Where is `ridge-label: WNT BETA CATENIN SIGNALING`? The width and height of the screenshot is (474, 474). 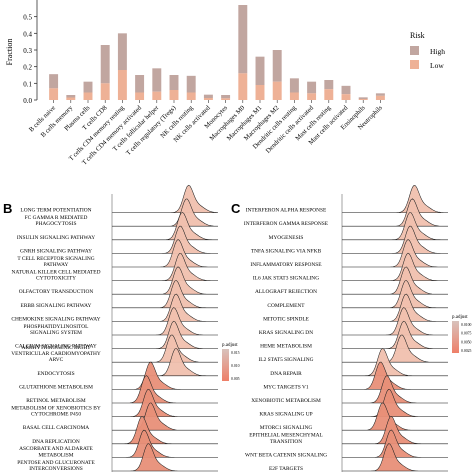 ridge-label: WNT BETA CATENIN SIGNALING is located at coordinates (286, 455).